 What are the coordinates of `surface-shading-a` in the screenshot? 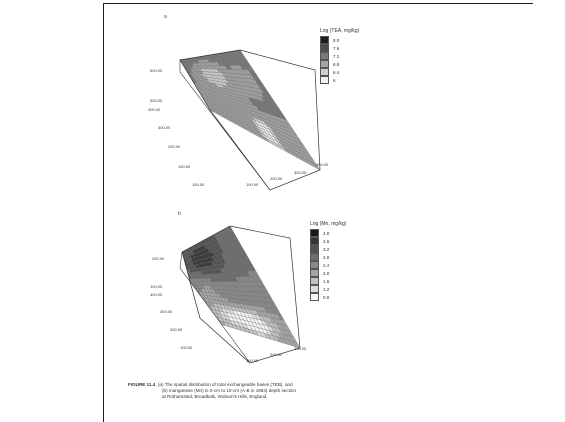 It's located at (250, 110).